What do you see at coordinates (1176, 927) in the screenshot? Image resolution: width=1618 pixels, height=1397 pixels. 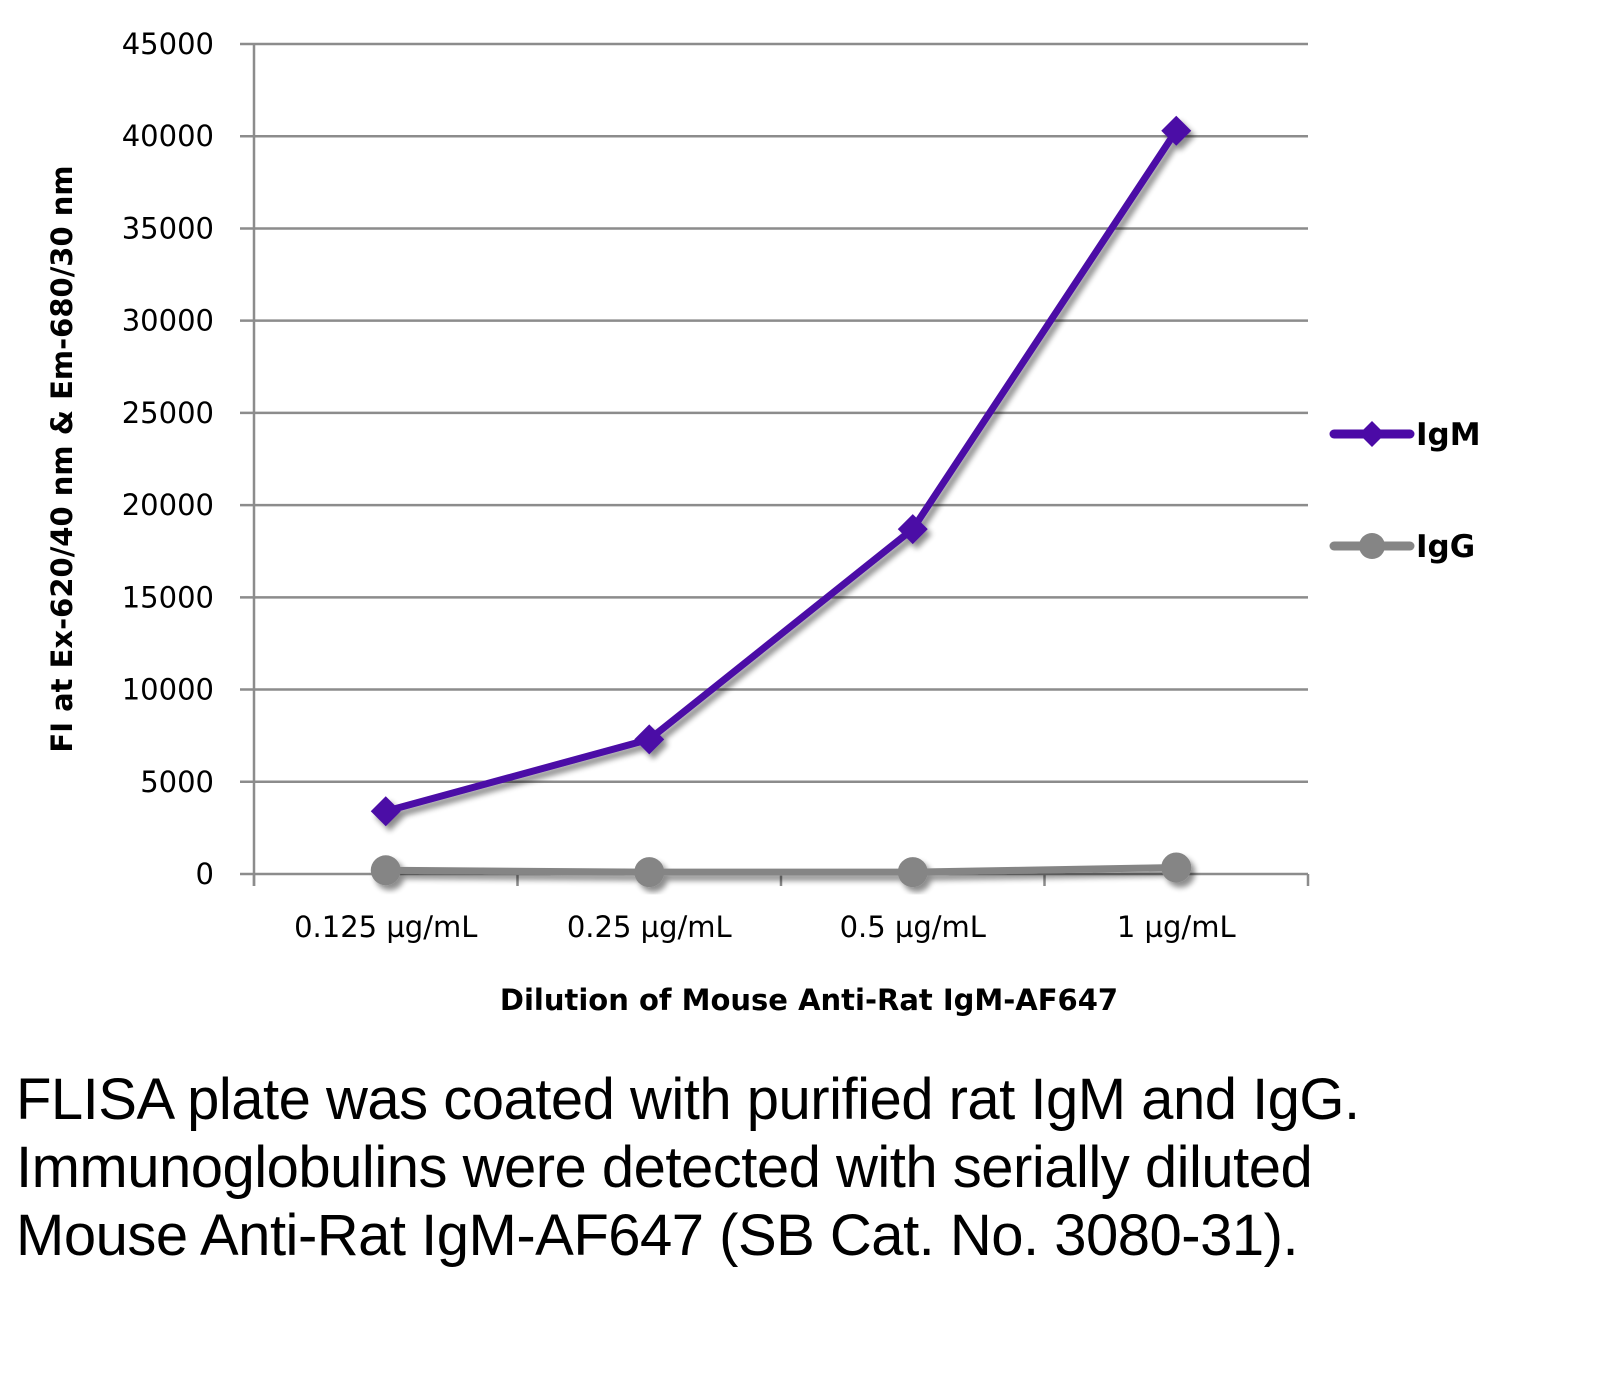 I see `x-tick-label: 1 µg/mL` at bounding box center [1176, 927].